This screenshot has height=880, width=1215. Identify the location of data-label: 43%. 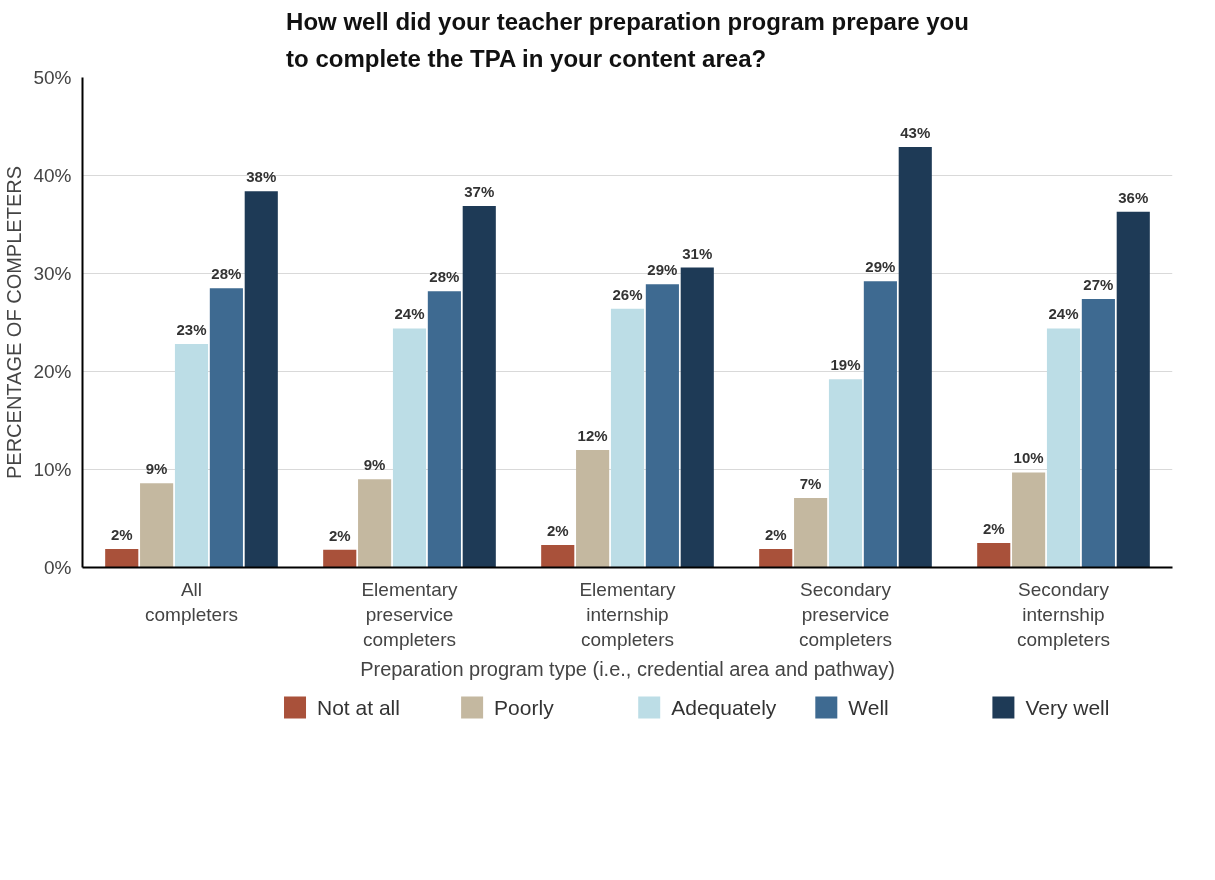
(915, 133).